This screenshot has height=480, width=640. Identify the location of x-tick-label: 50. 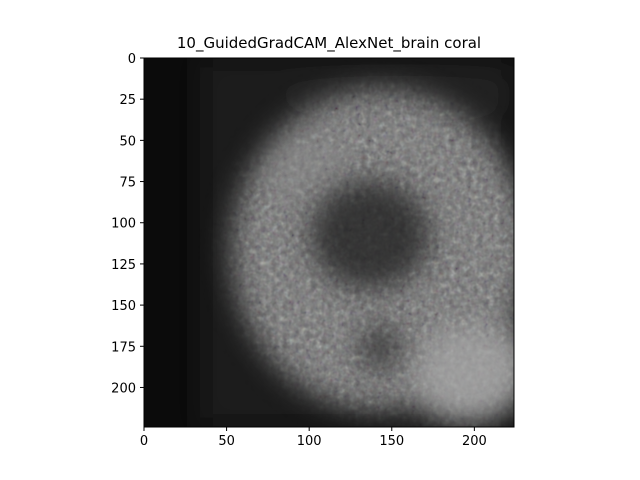
(226, 441).